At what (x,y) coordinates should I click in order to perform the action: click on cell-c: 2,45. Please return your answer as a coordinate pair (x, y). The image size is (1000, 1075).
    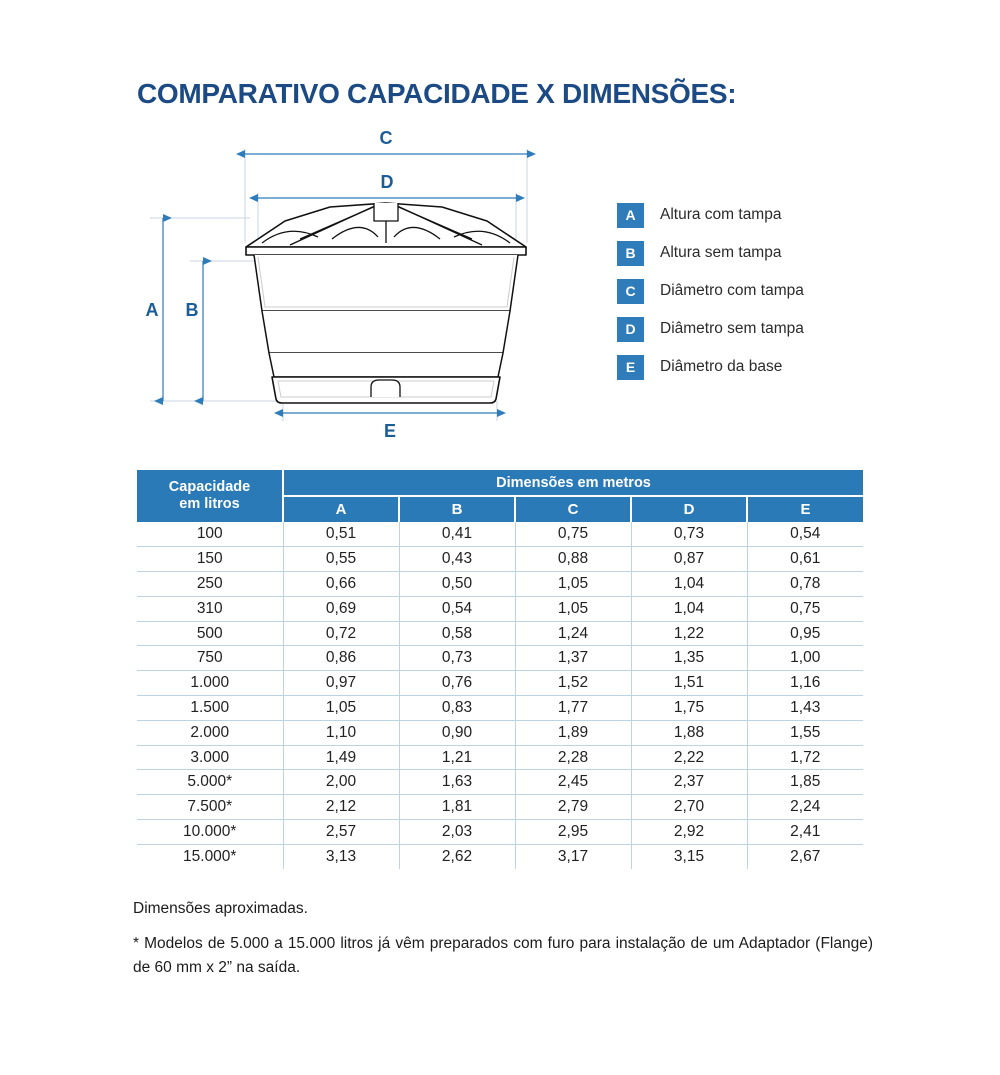
    Looking at the image, I should click on (573, 782).